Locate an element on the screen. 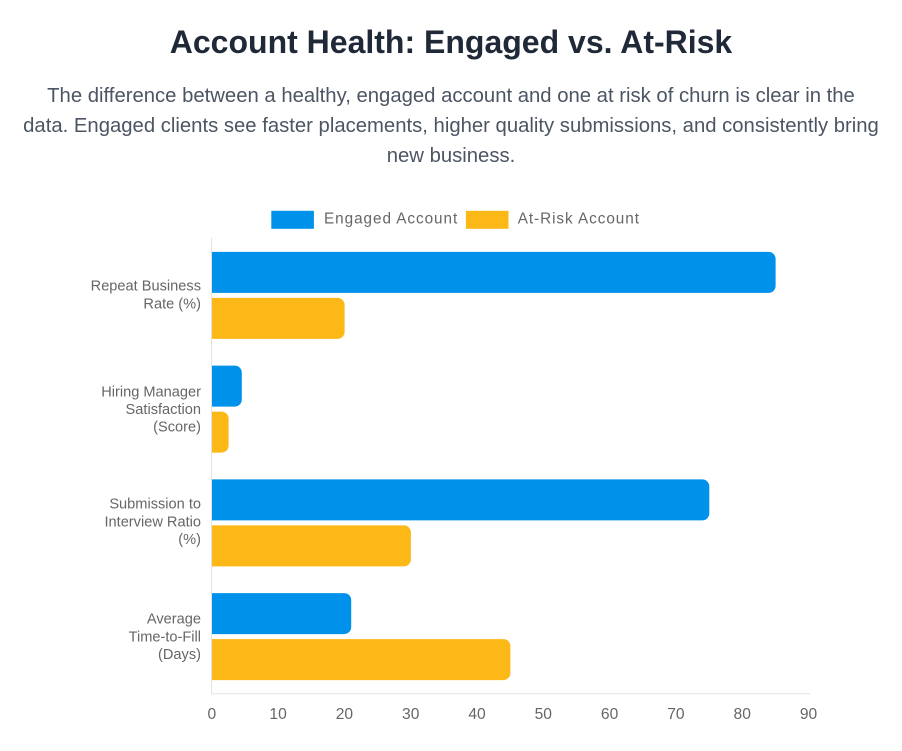 The image size is (902, 751). svg-text: 10 is located at coordinates (278, 714).